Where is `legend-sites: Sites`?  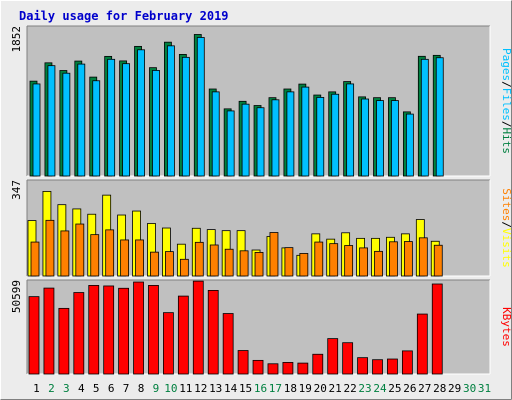
legend-sites: Sites is located at coordinates (506, 204).